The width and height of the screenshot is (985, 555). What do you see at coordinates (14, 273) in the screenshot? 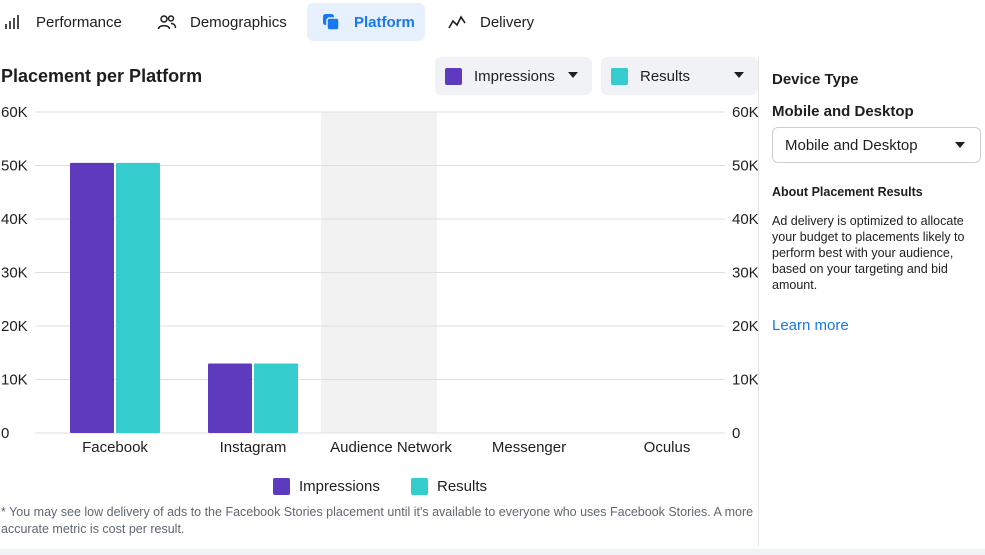
I see `y-tick-label: 30K` at bounding box center [14, 273].